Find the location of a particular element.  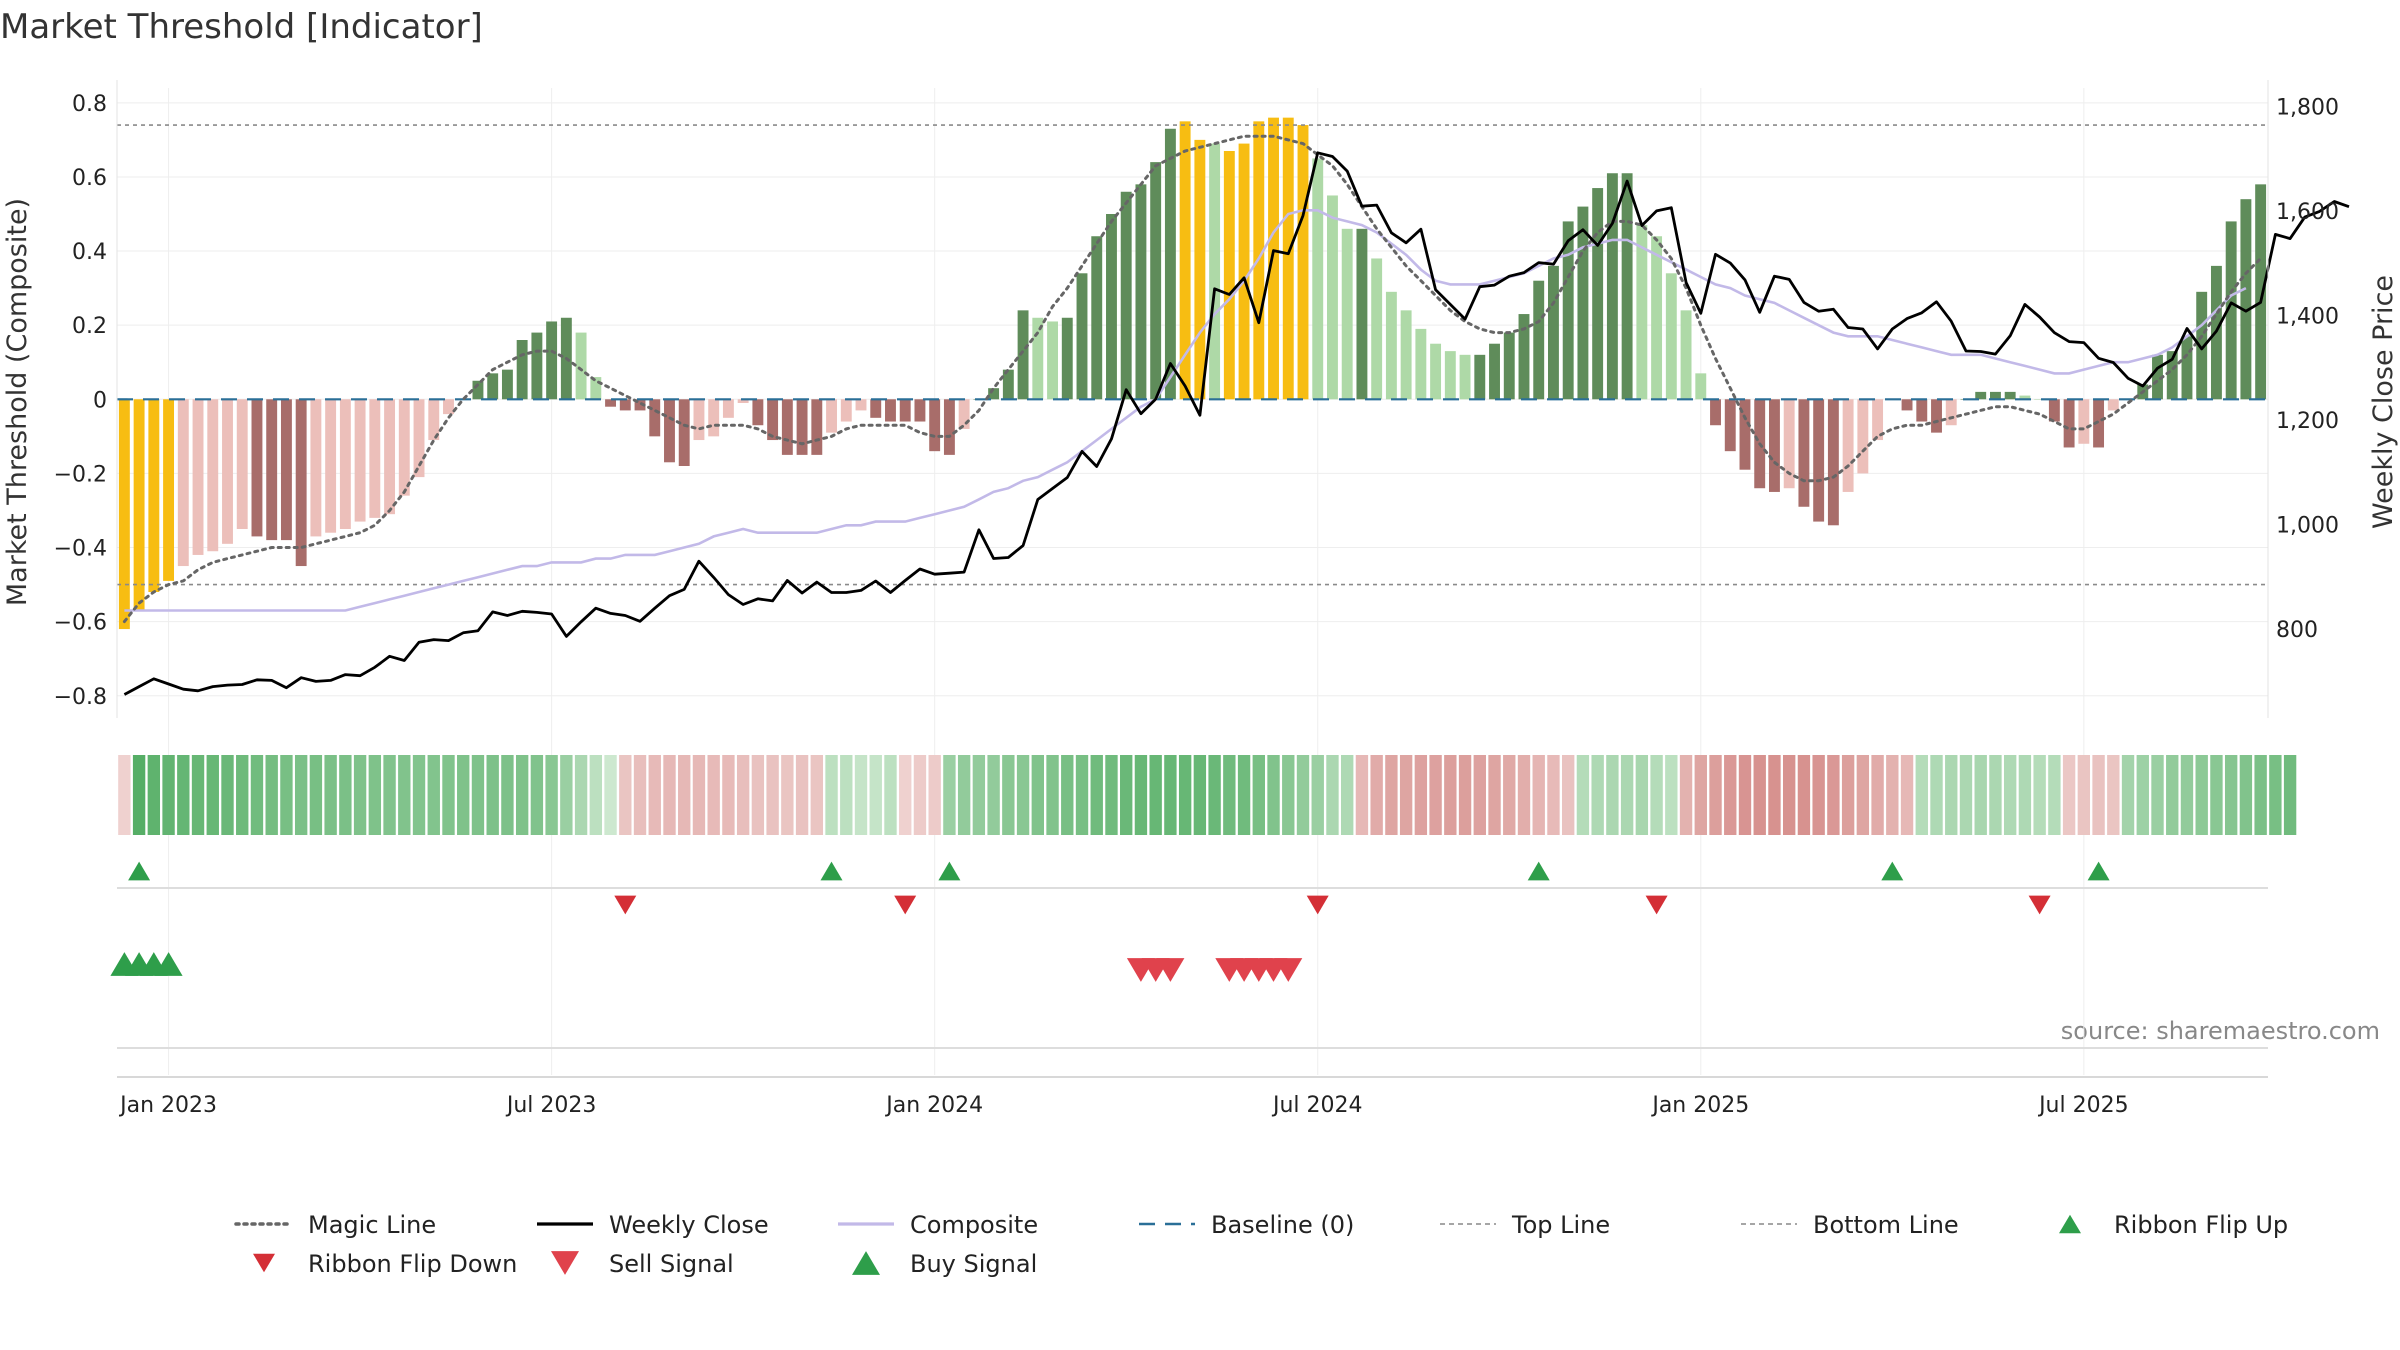

source-note: source: sharemaestro.com is located at coordinates (2220, 1031).